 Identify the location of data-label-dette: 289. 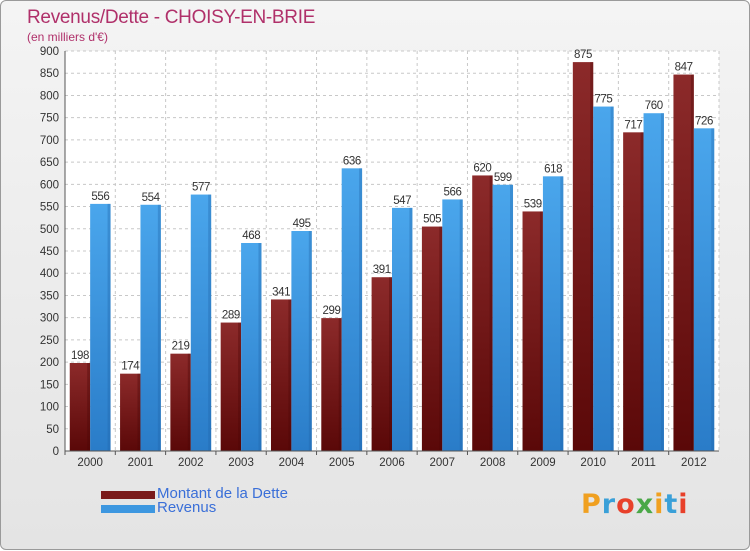
(231, 316).